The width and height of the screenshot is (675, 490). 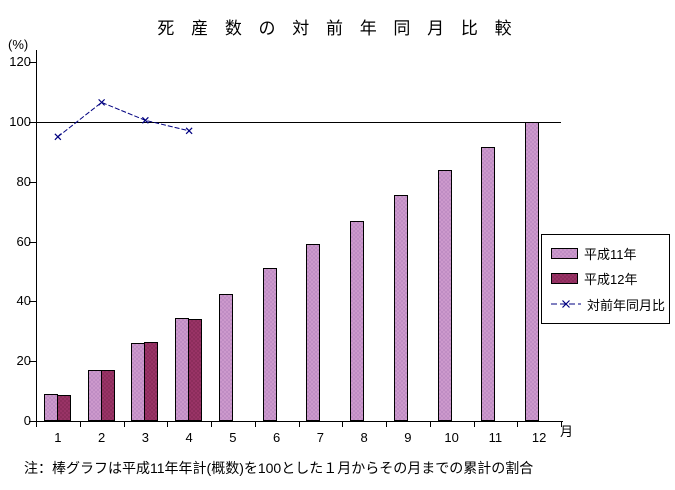 I want to click on x-axis-tick-label: 8, so click(x=364, y=437).